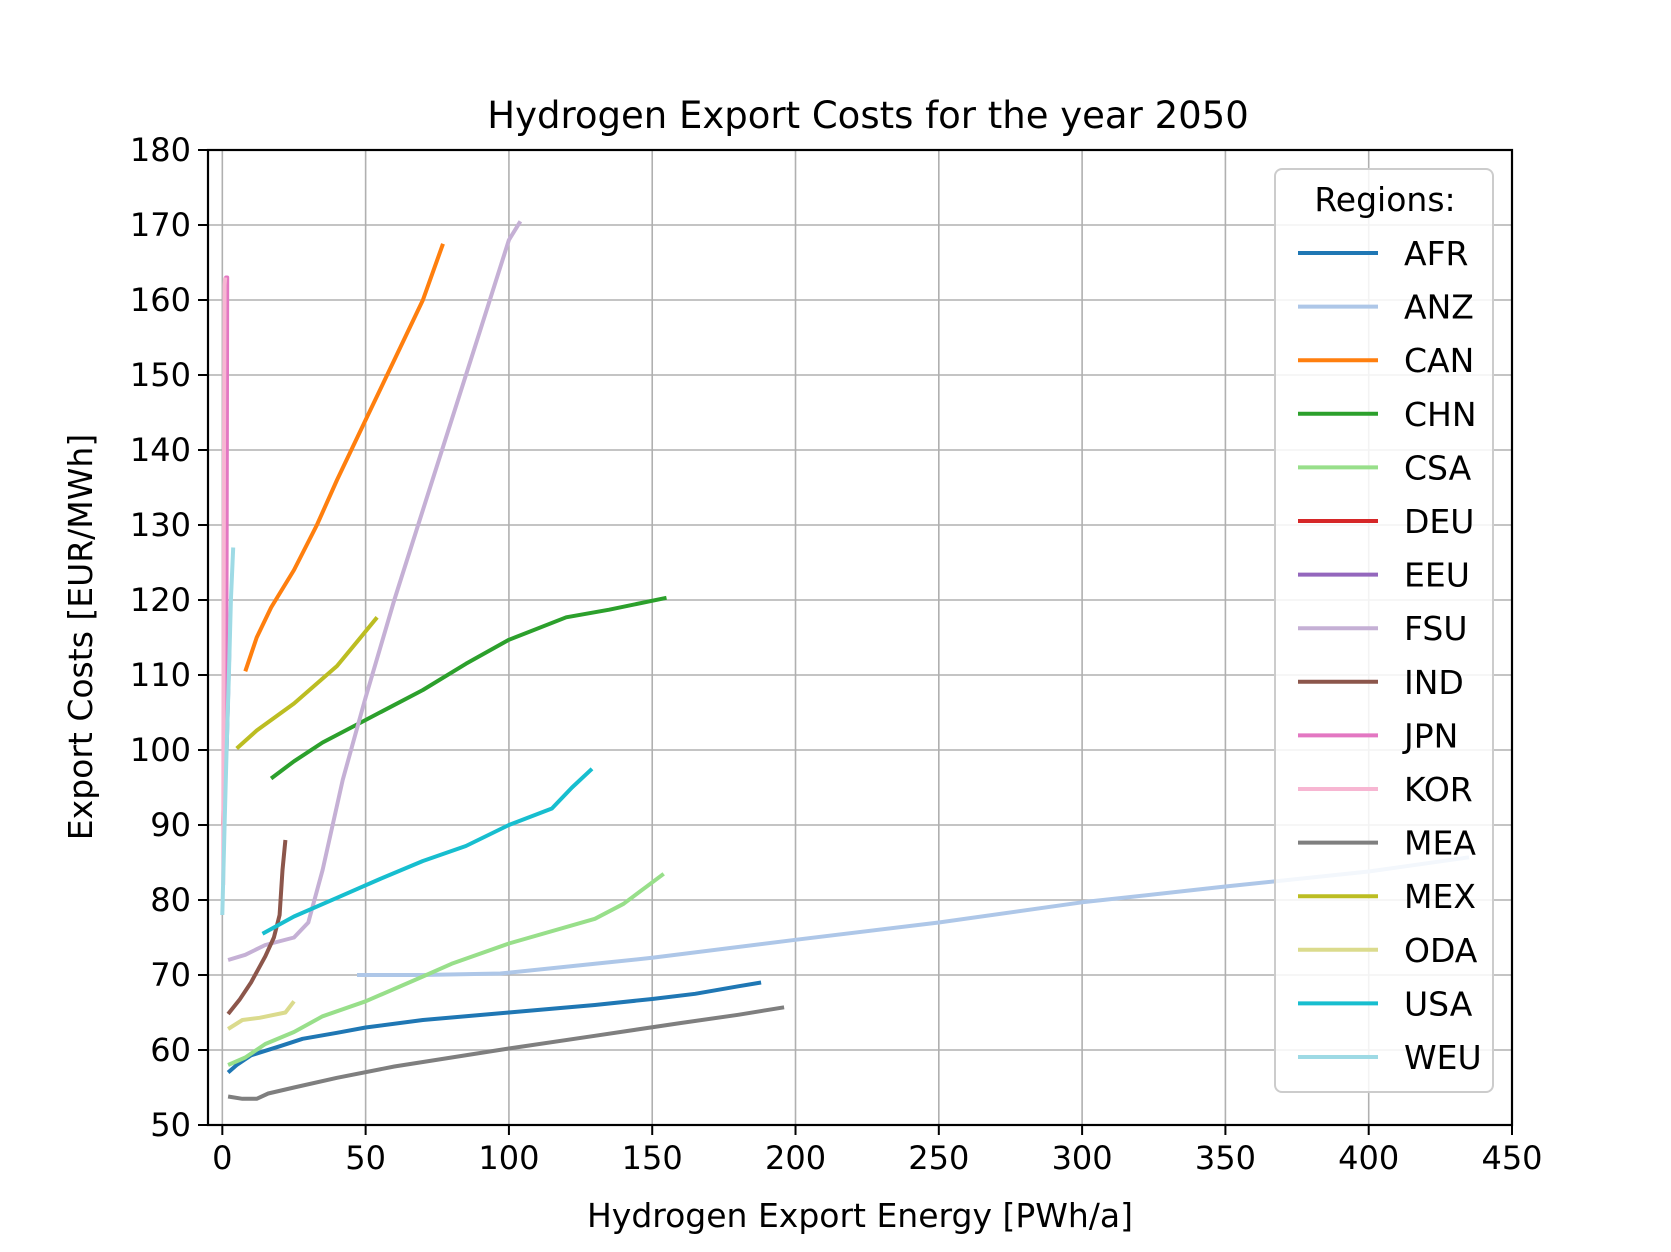 The width and height of the screenshot is (1671, 1252). What do you see at coordinates (867, 115) in the screenshot?
I see `chart-title: Hydrogen Export Costs for the year 2050` at bounding box center [867, 115].